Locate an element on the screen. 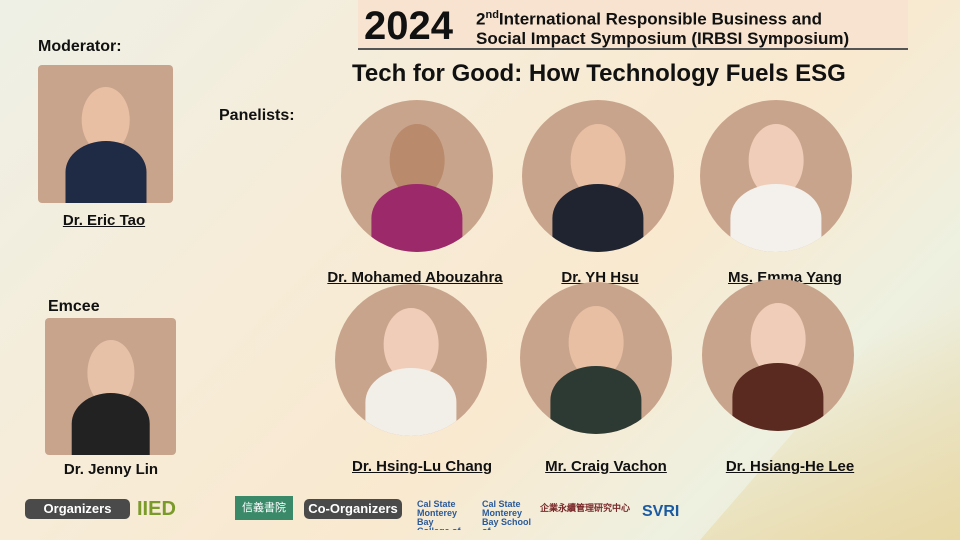 The image size is (960, 540). coorganizers-label: Co-Organizers is located at coordinates (353, 509).